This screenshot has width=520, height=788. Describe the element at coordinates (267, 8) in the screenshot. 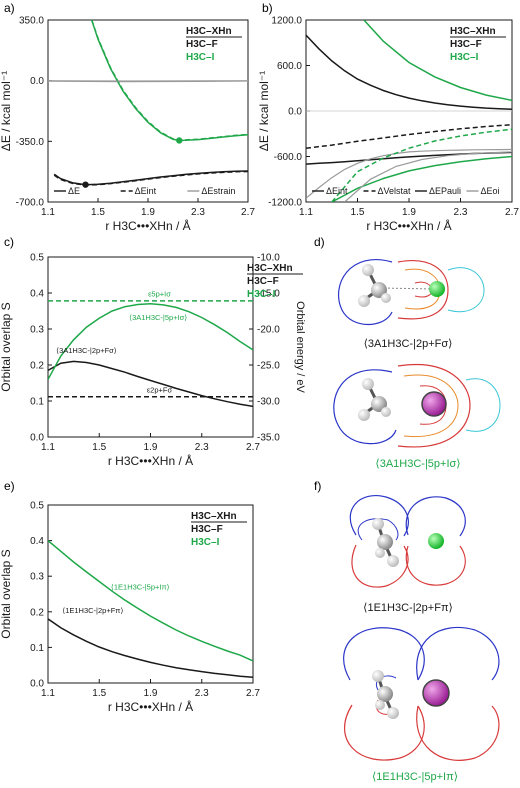

I see `panel-label-b: b)` at that location.